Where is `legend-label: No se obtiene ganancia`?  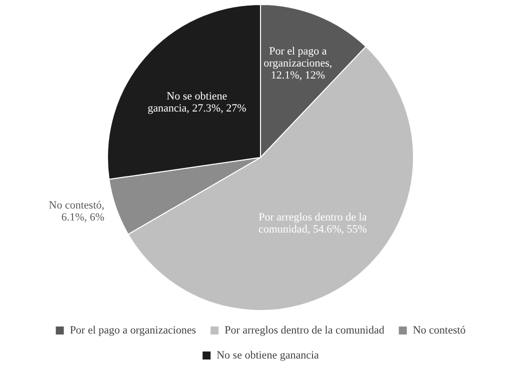
legend-label: No se obtiene ganancia is located at coordinates (268, 355).